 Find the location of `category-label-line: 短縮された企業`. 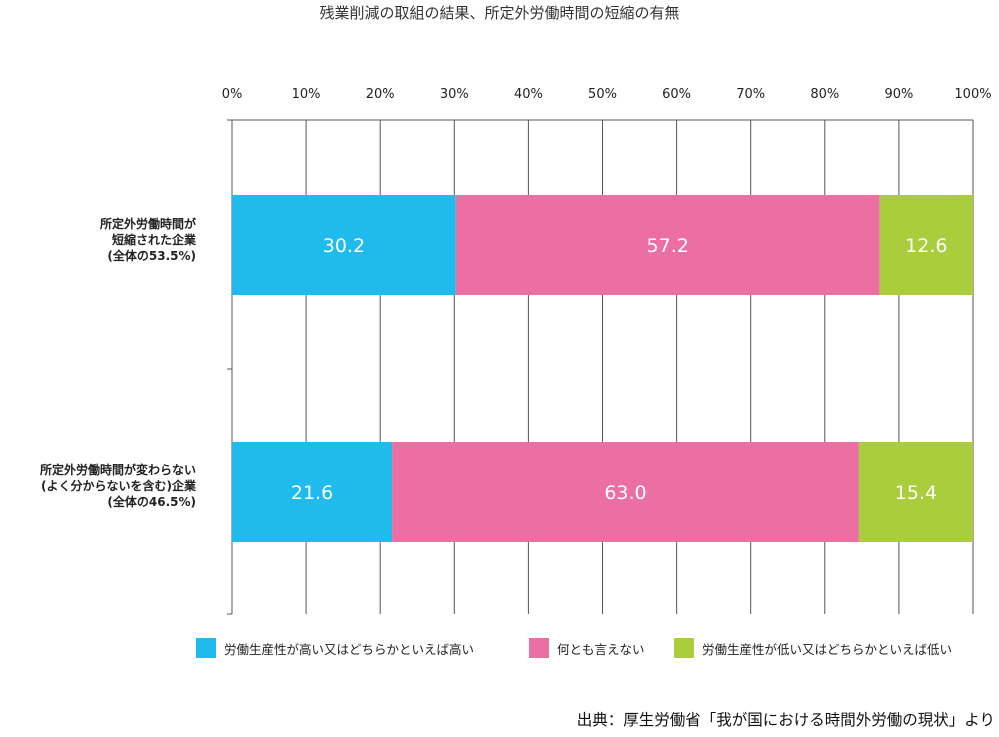

category-label-line: 短縮された企業 is located at coordinates (153, 240).